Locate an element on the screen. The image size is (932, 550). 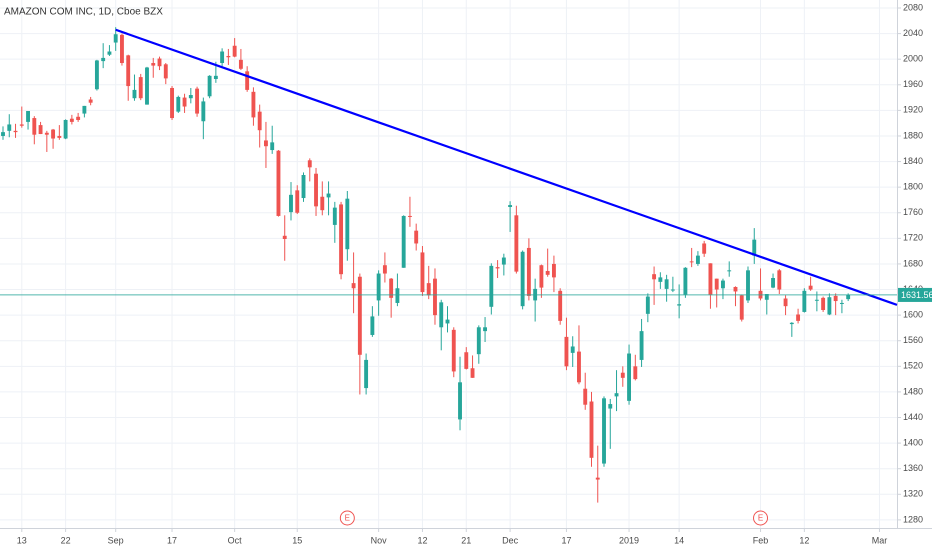
y-tick-label: 1840 is located at coordinates (913, 161).